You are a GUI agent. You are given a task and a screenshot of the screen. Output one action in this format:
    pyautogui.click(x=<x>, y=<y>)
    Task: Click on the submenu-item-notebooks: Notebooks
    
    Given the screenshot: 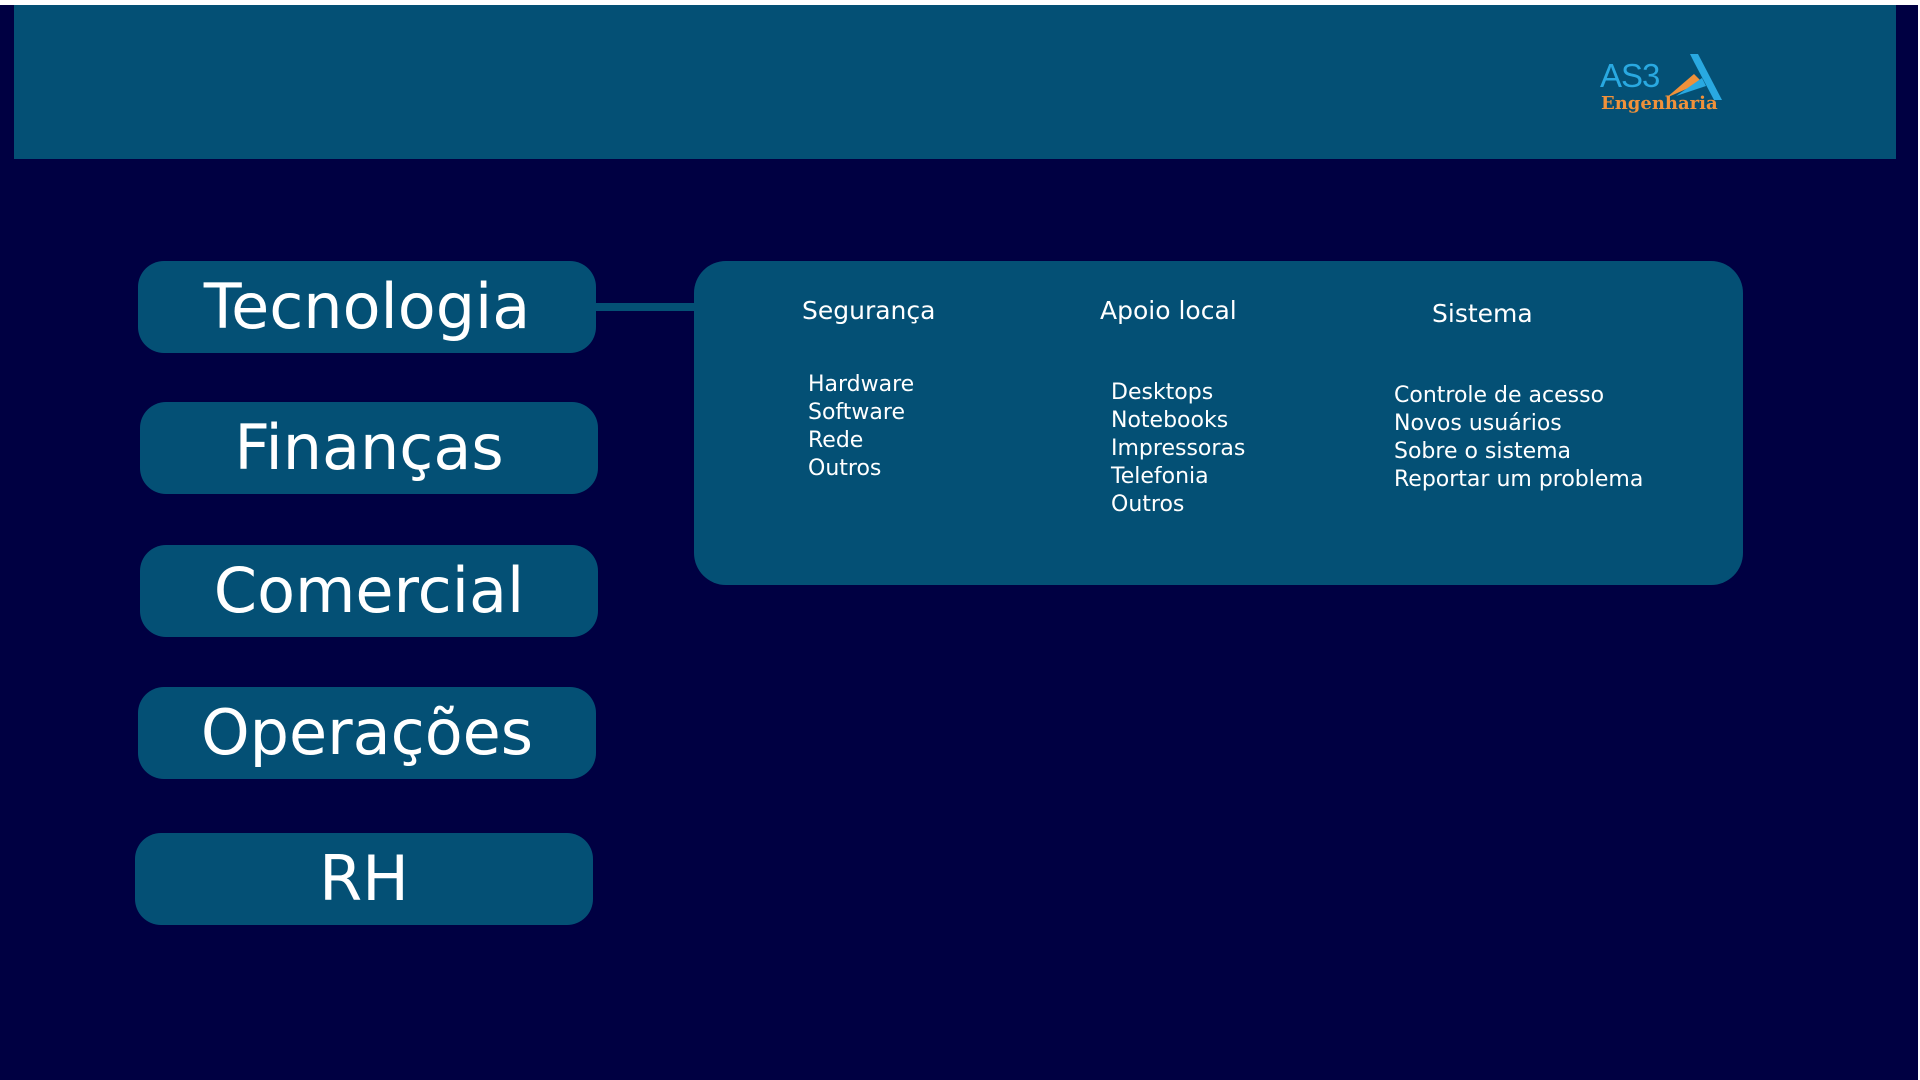 What is the action you would take?
    pyautogui.click(x=1170, y=420)
    